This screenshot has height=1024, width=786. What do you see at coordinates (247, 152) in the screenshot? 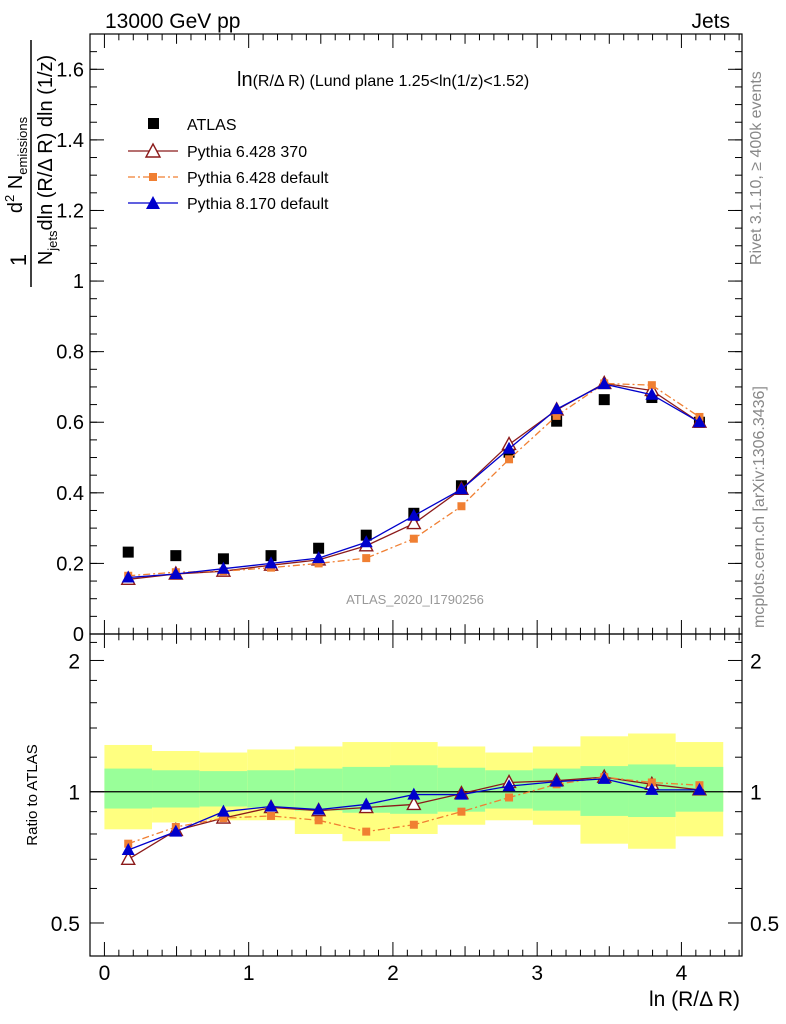
I see `legend-label-pythia6-370: Pythia 6.428 370` at bounding box center [247, 152].